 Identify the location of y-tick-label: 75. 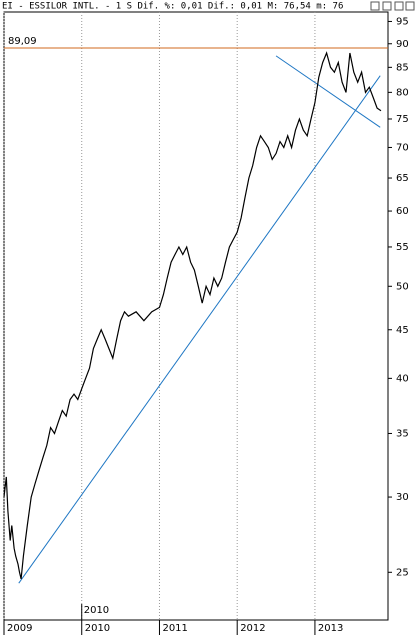
(402, 119).